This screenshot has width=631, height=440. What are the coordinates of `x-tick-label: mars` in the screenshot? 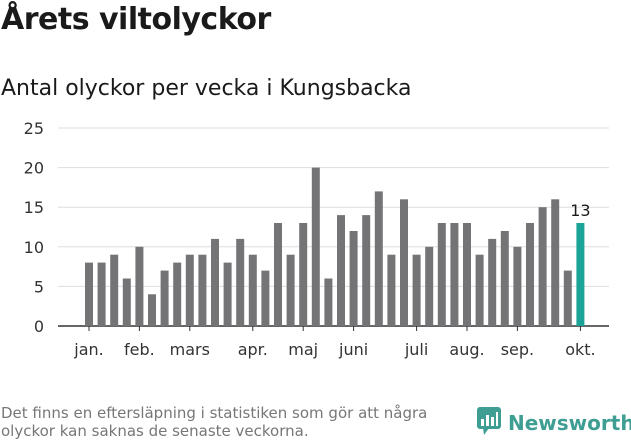 It's located at (190, 349).